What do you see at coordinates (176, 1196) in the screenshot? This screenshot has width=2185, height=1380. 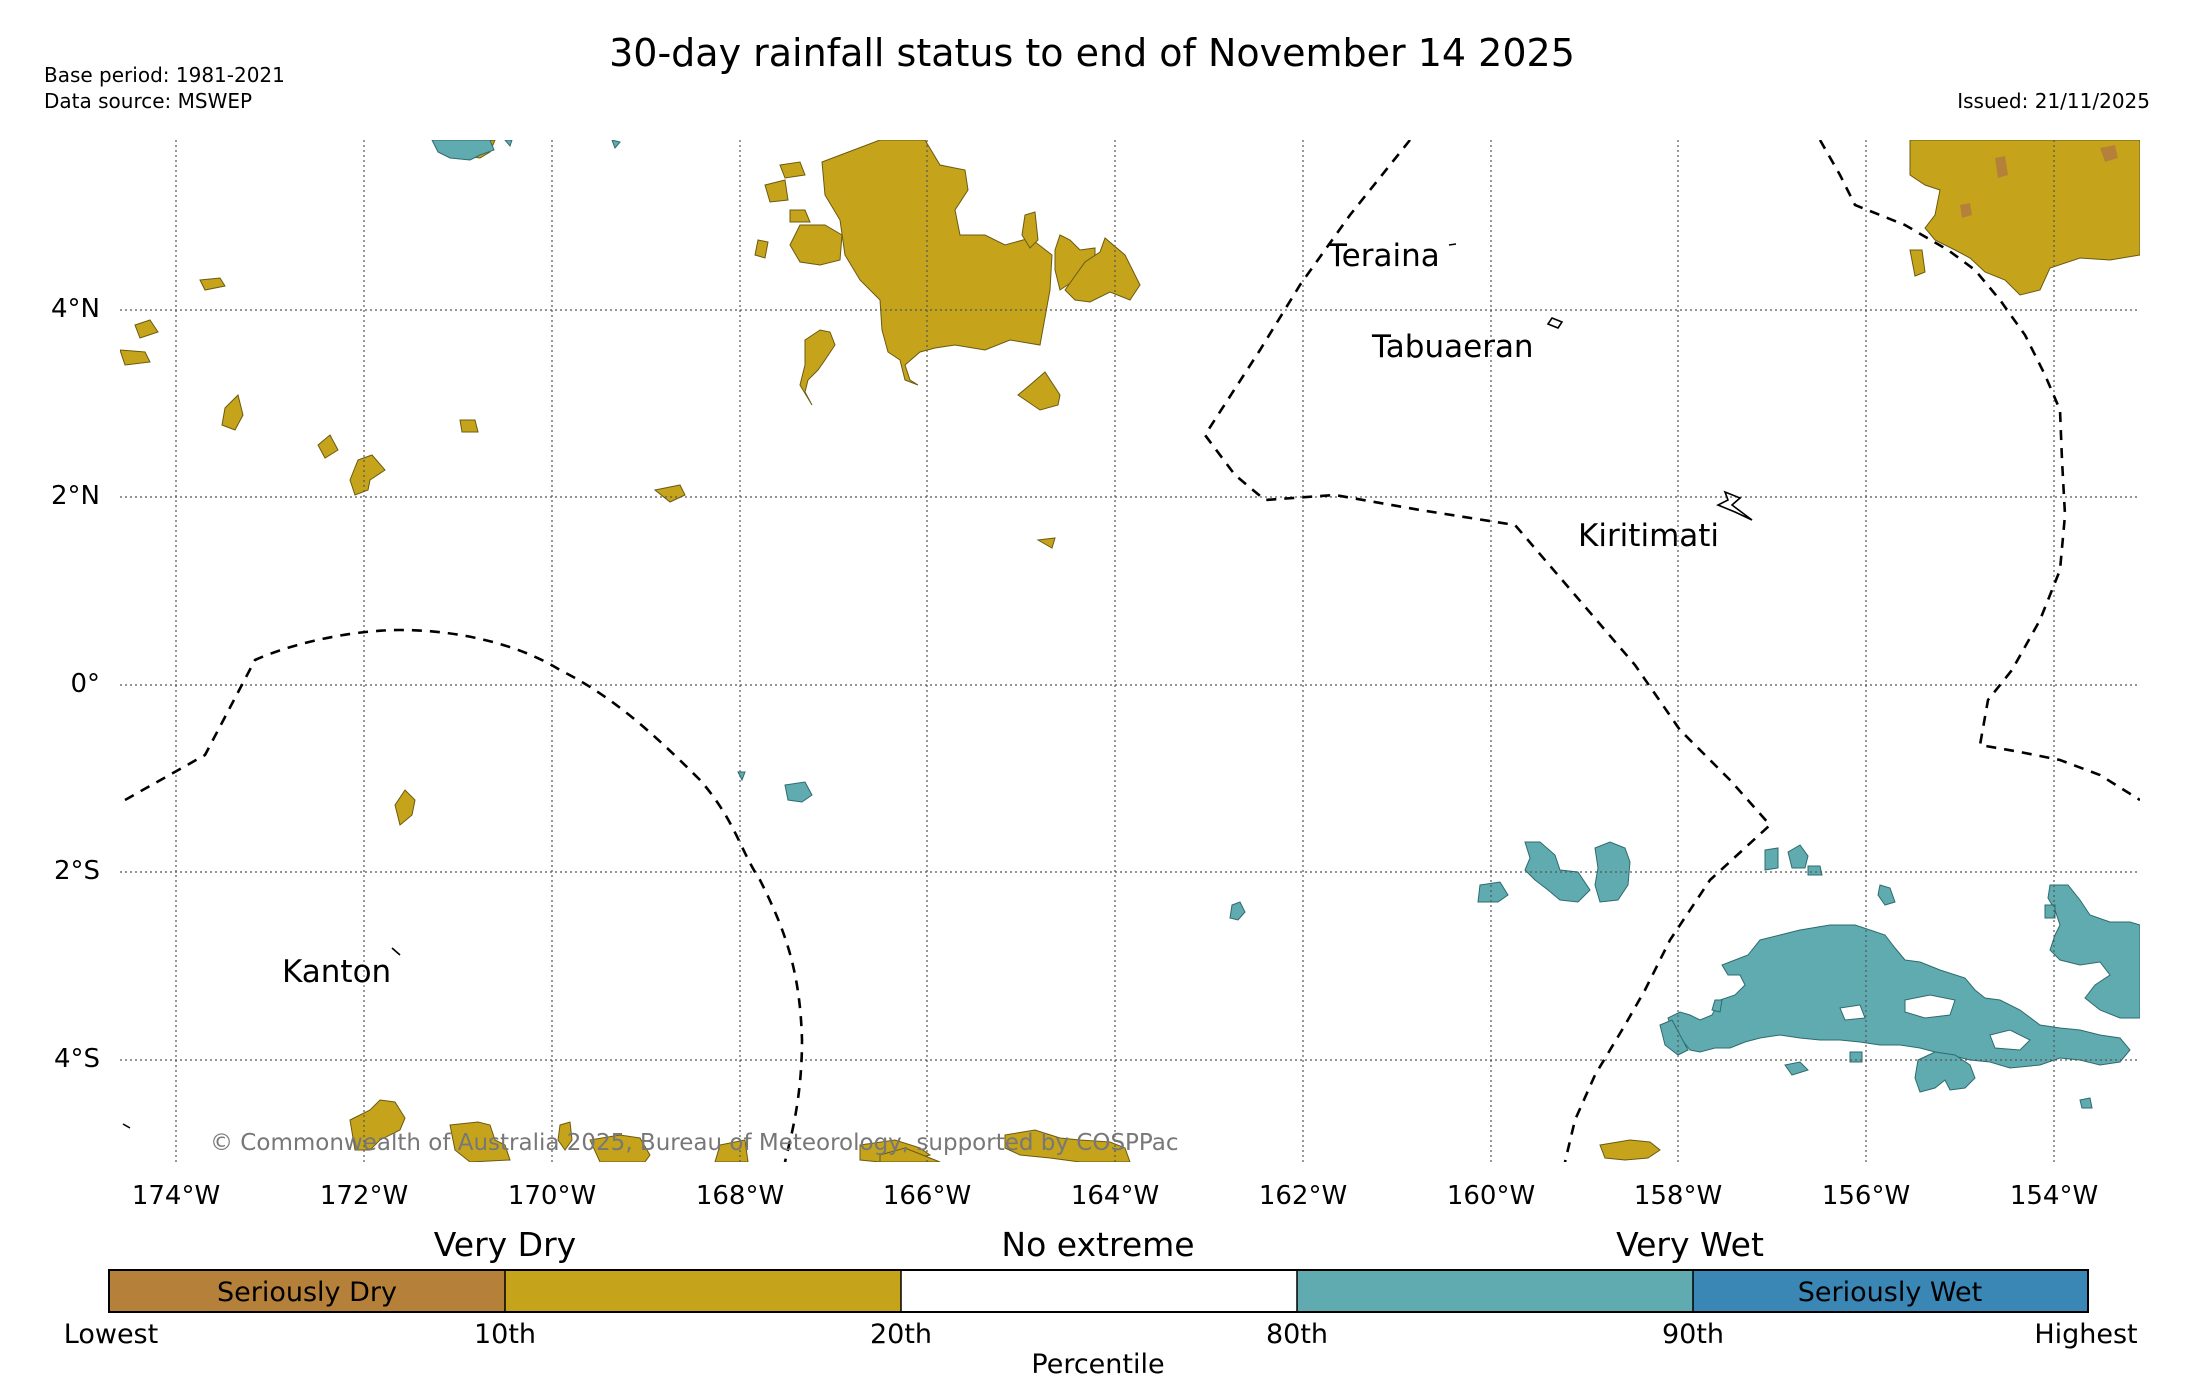 I see `x-tick-label: 174°W` at bounding box center [176, 1196].